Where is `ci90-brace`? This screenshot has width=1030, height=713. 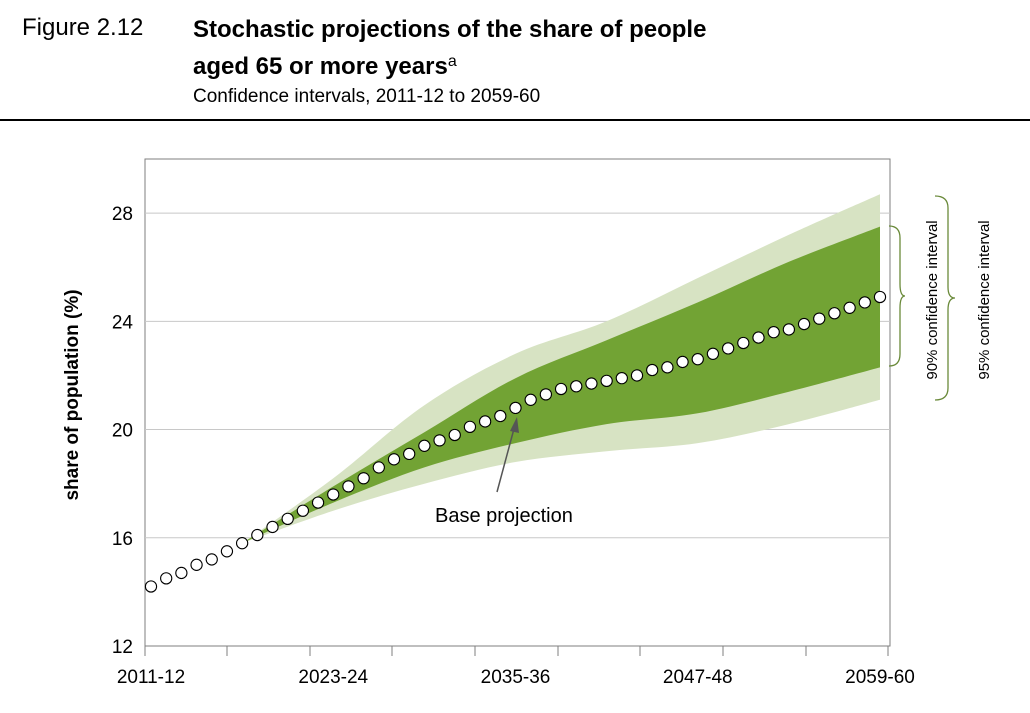
ci90-brace is located at coordinates (897, 296).